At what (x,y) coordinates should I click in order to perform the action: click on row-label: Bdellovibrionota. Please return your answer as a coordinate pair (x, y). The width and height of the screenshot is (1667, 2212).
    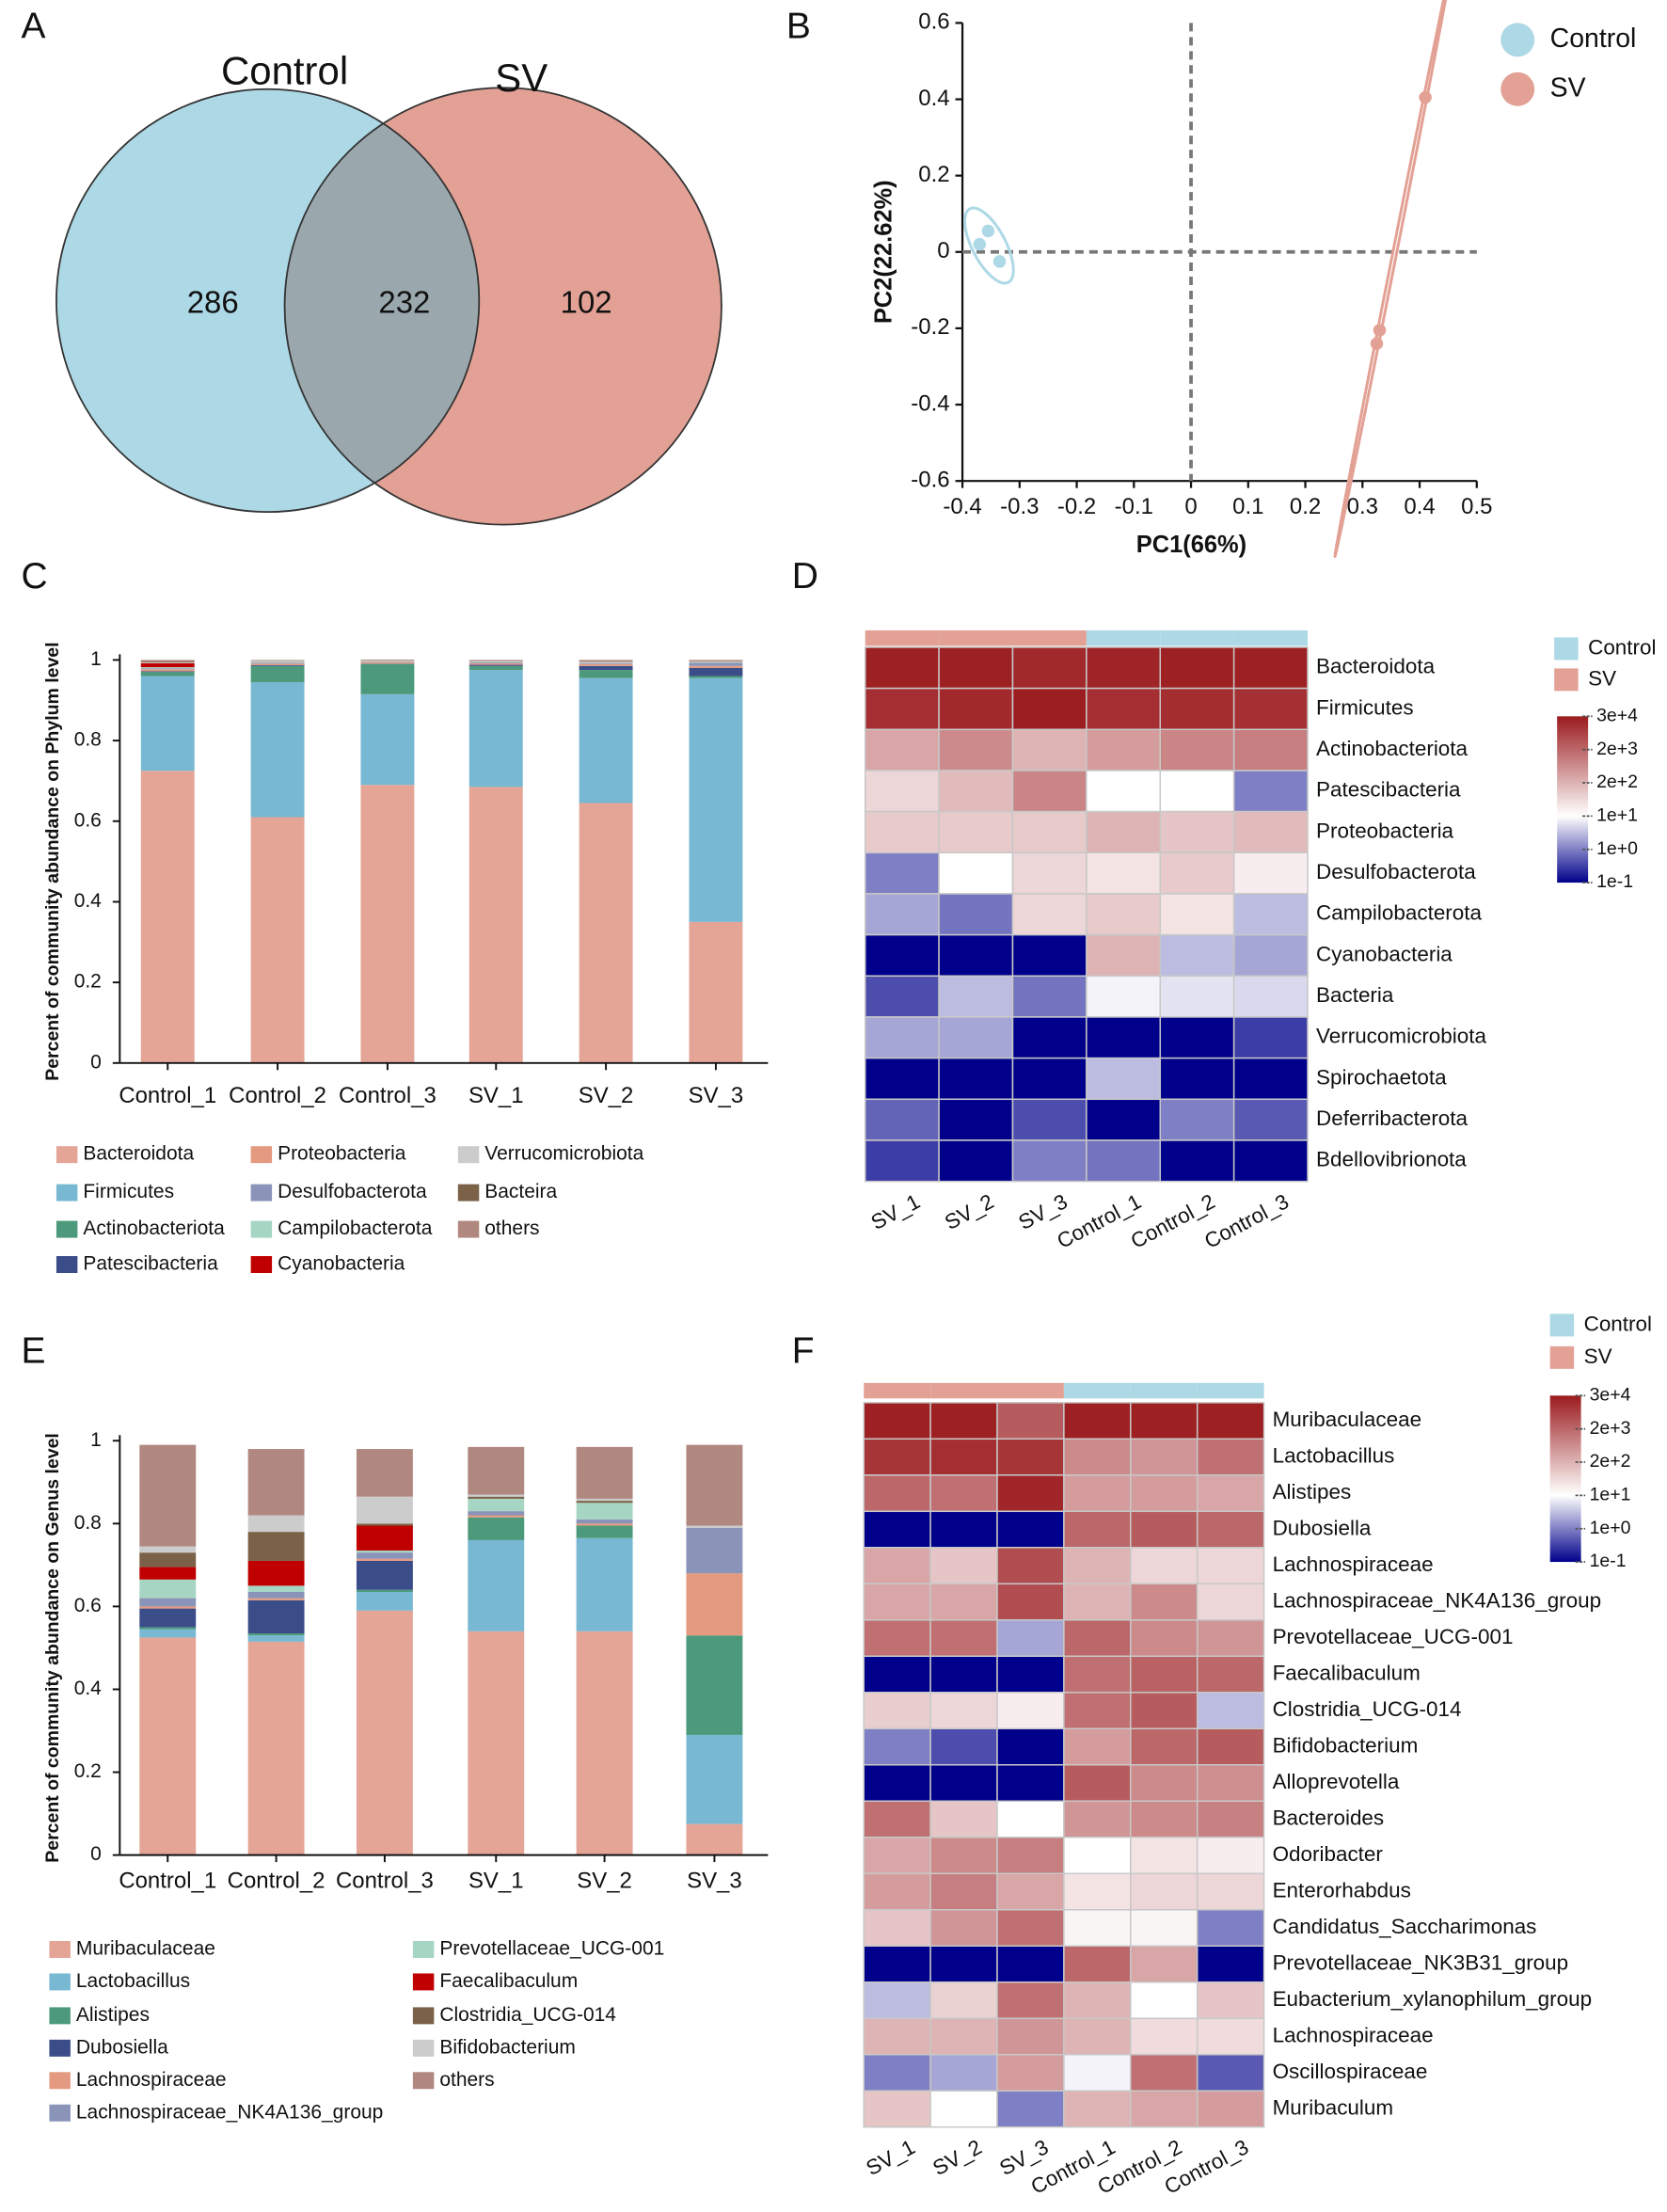
    Looking at the image, I should click on (1391, 1159).